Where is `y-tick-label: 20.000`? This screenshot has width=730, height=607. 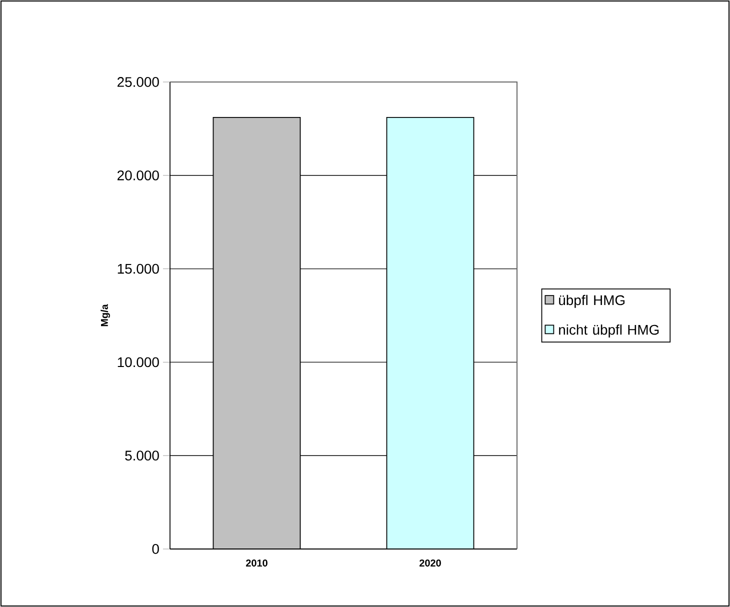 y-tick-label: 20.000 is located at coordinates (138, 175).